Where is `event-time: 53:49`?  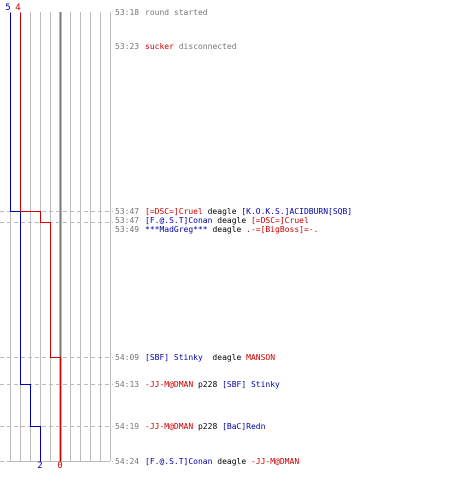
event-time: 53:49 is located at coordinates (127, 229).